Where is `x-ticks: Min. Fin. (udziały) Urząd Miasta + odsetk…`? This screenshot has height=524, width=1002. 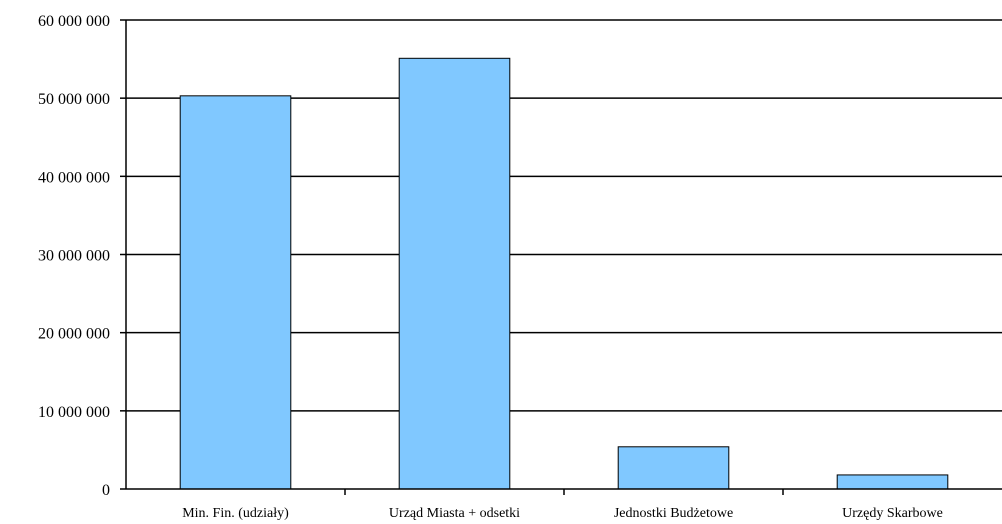 x-ticks: Min. Fin. (udziały) Urząd Miasta + odsetk… is located at coordinates (562, 505).